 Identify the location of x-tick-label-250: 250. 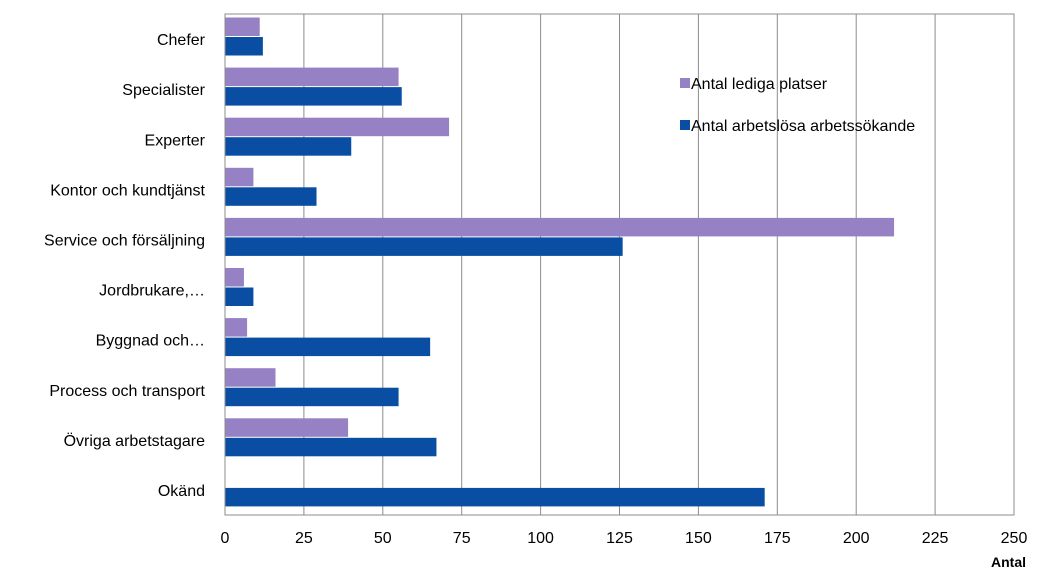
(1014, 538).